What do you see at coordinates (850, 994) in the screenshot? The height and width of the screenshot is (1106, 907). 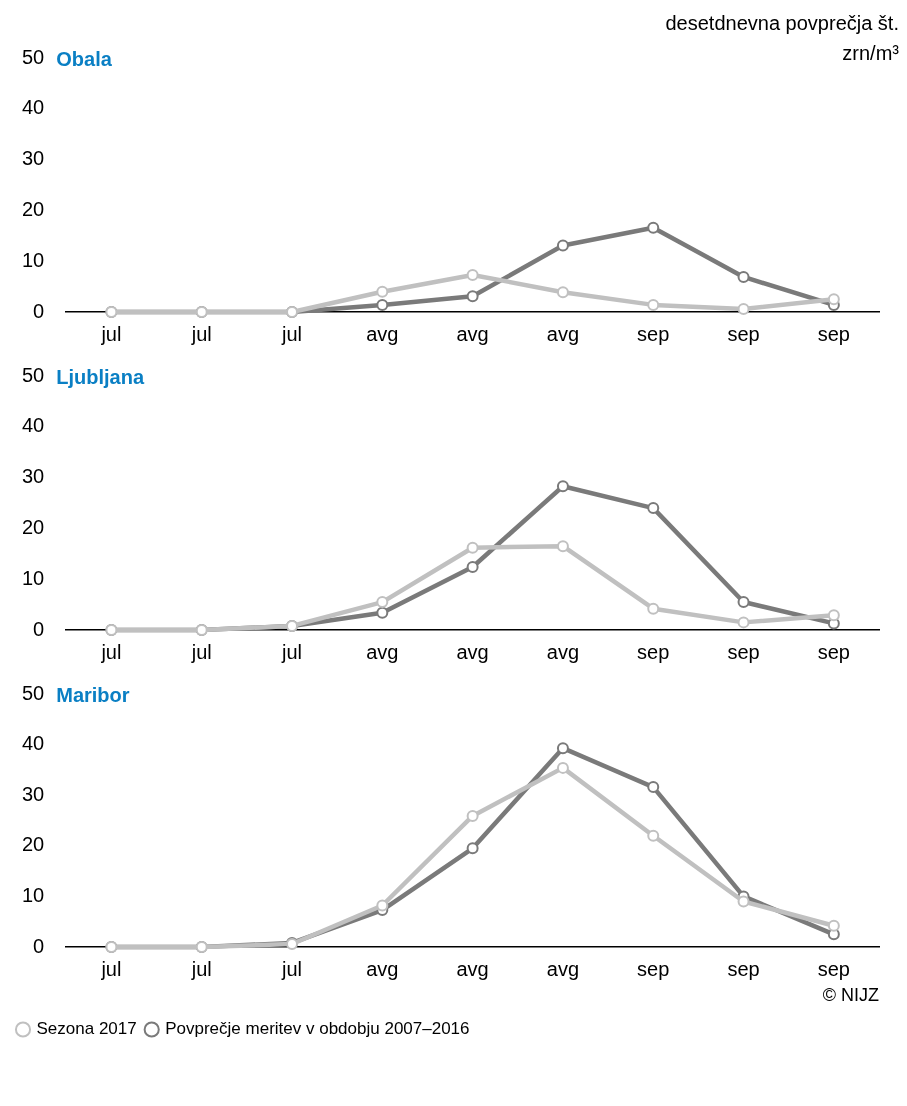 I see `text: © NIJZ` at bounding box center [850, 994].